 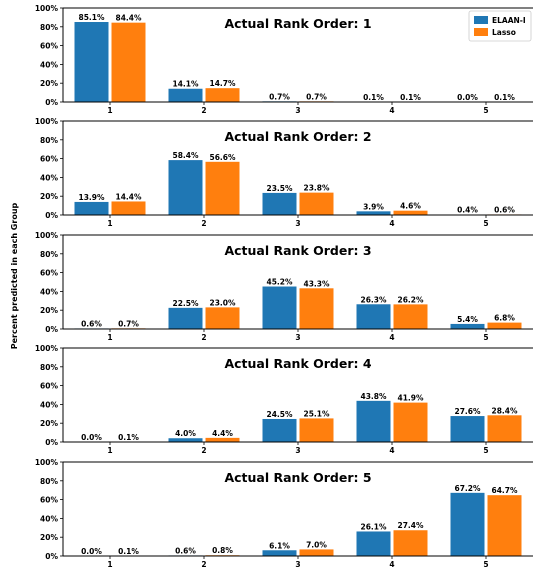 What do you see at coordinates (222, 157) in the screenshot?
I see `bar-value-label: 56.6%` at bounding box center [222, 157].